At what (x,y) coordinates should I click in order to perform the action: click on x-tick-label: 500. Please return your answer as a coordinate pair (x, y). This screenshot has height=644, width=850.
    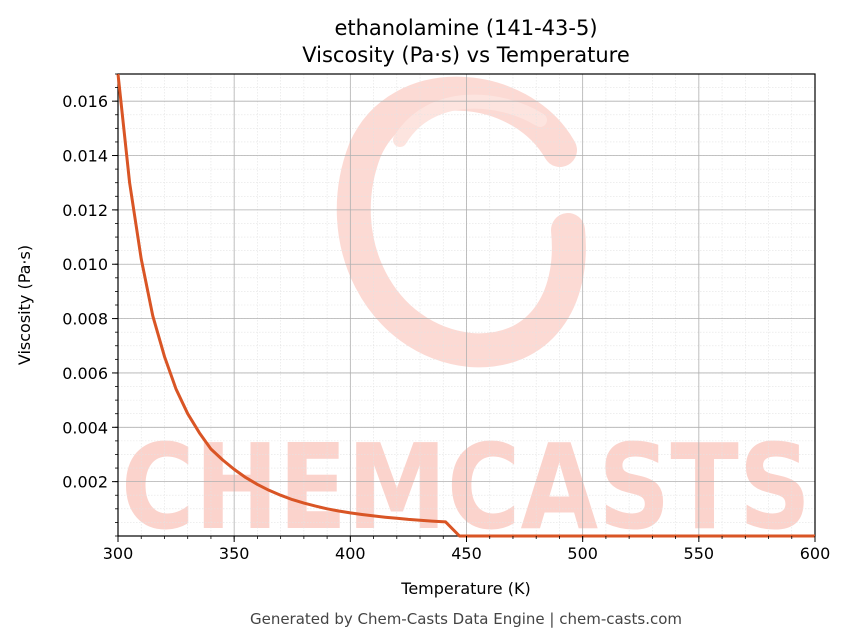
    Looking at the image, I should click on (582, 553).